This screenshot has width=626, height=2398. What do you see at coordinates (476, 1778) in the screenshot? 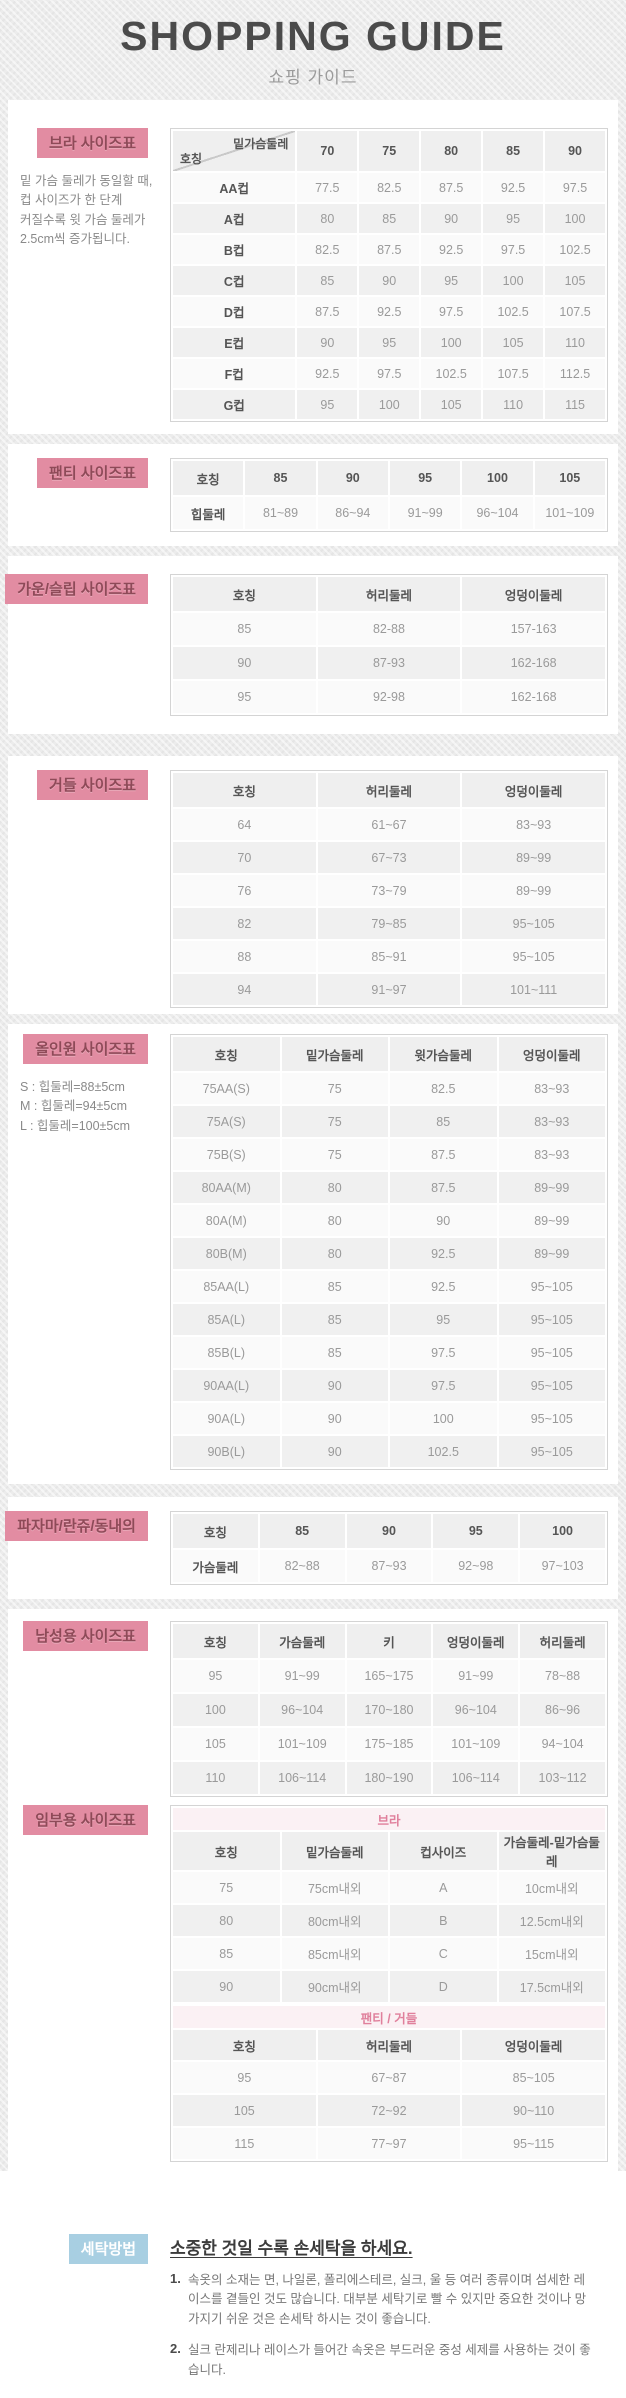
I see `table-cell: 106~114` at bounding box center [476, 1778].